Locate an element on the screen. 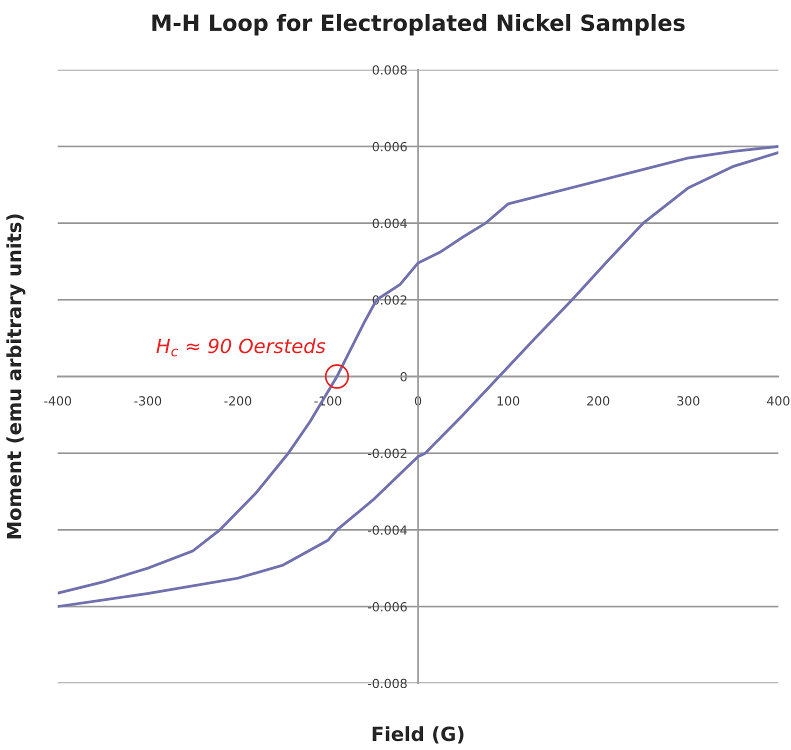 Image resolution: width=791 pixels, height=750 pixels. x-tick-label: 200 is located at coordinates (598, 401).